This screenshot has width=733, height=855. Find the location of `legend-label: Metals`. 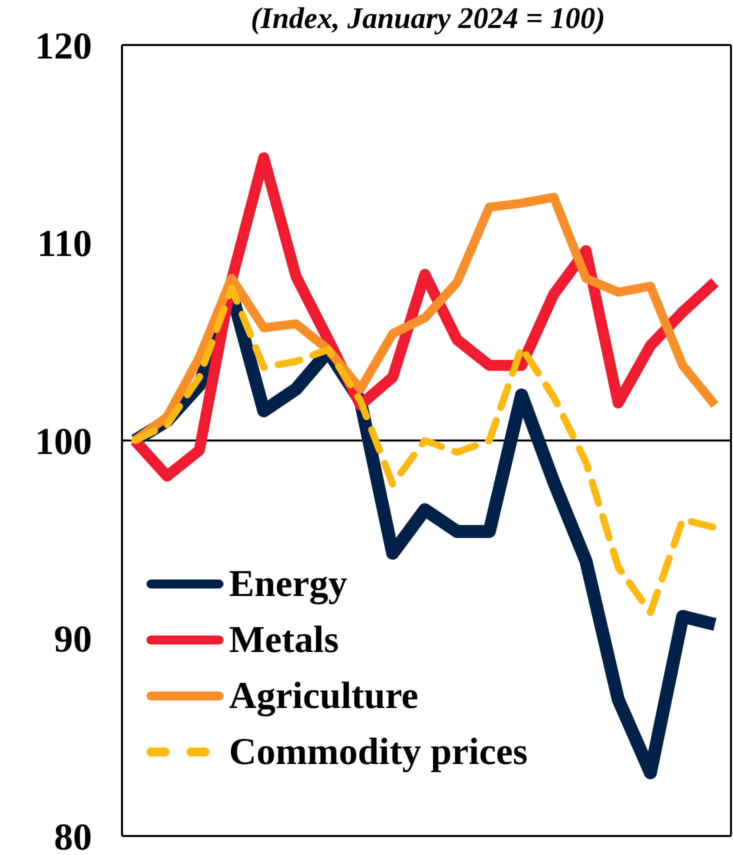

legend-label: Metals is located at coordinates (284, 640).